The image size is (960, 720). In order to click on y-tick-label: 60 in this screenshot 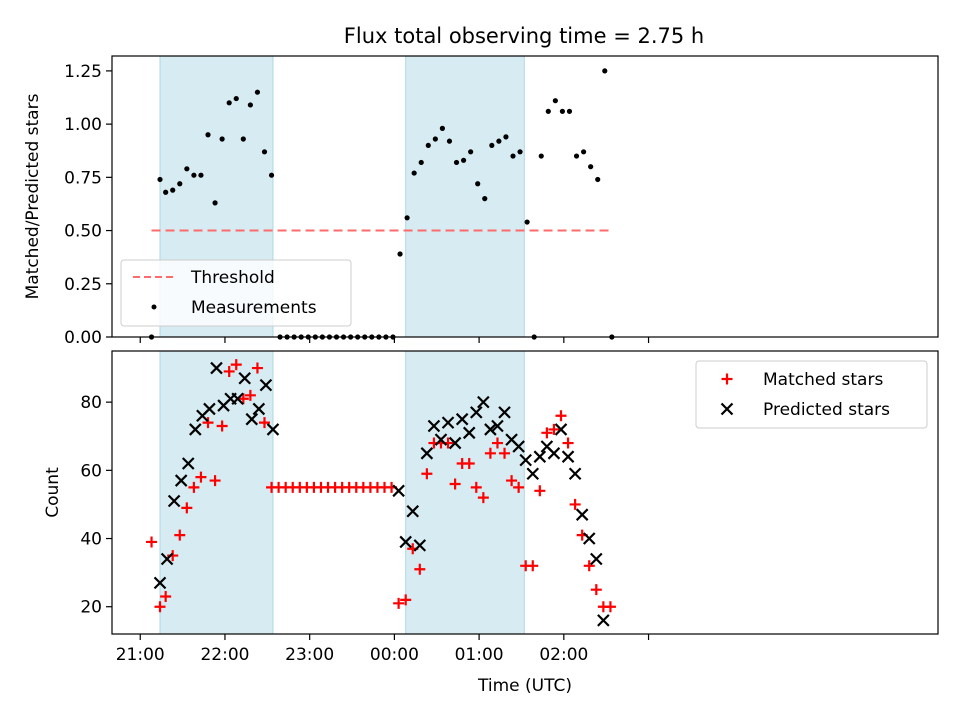, I will do `click(91, 471)`.